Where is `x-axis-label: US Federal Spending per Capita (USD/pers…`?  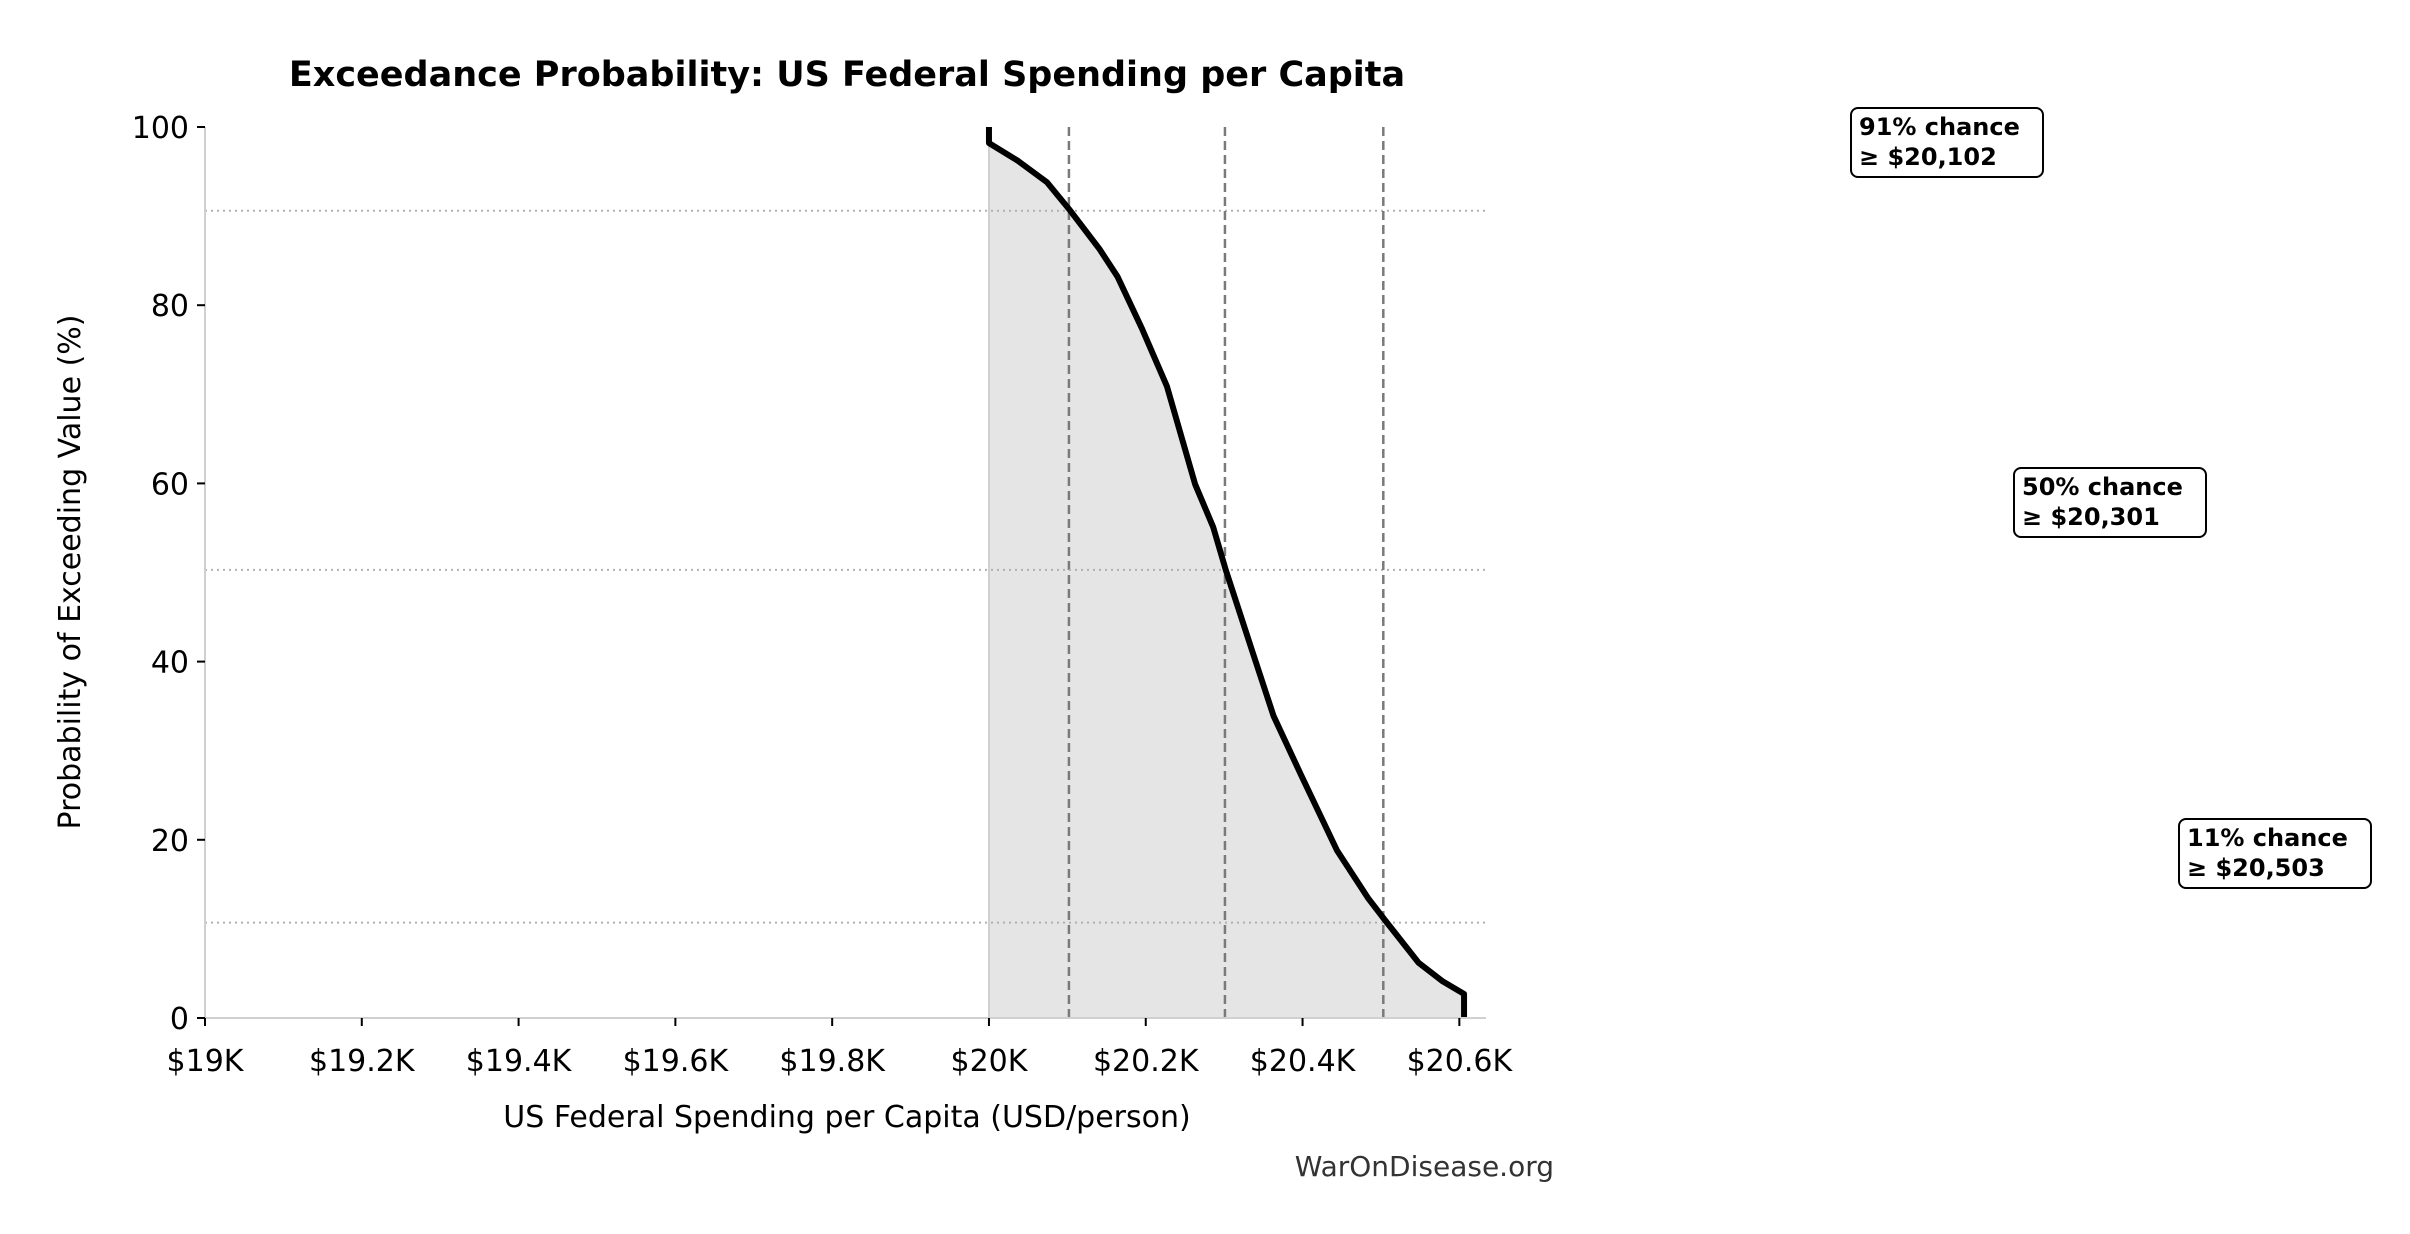 x-axis-label: US Federal Spending per Capita (USD/pers… is located at coordinates (846, 1117).